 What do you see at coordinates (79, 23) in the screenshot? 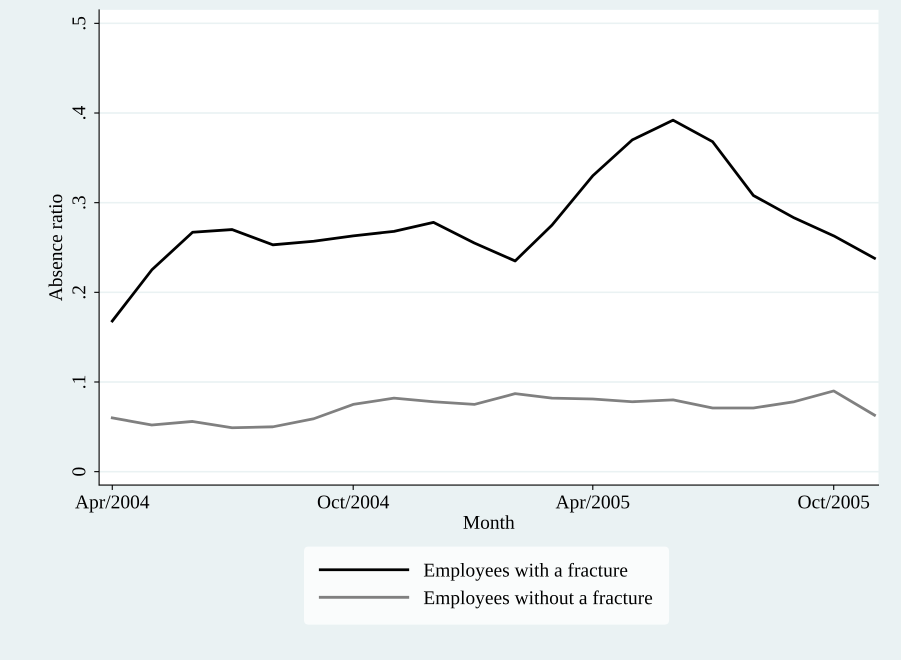
I see `y-tick-label: .5` at bounding box center [79, 23].